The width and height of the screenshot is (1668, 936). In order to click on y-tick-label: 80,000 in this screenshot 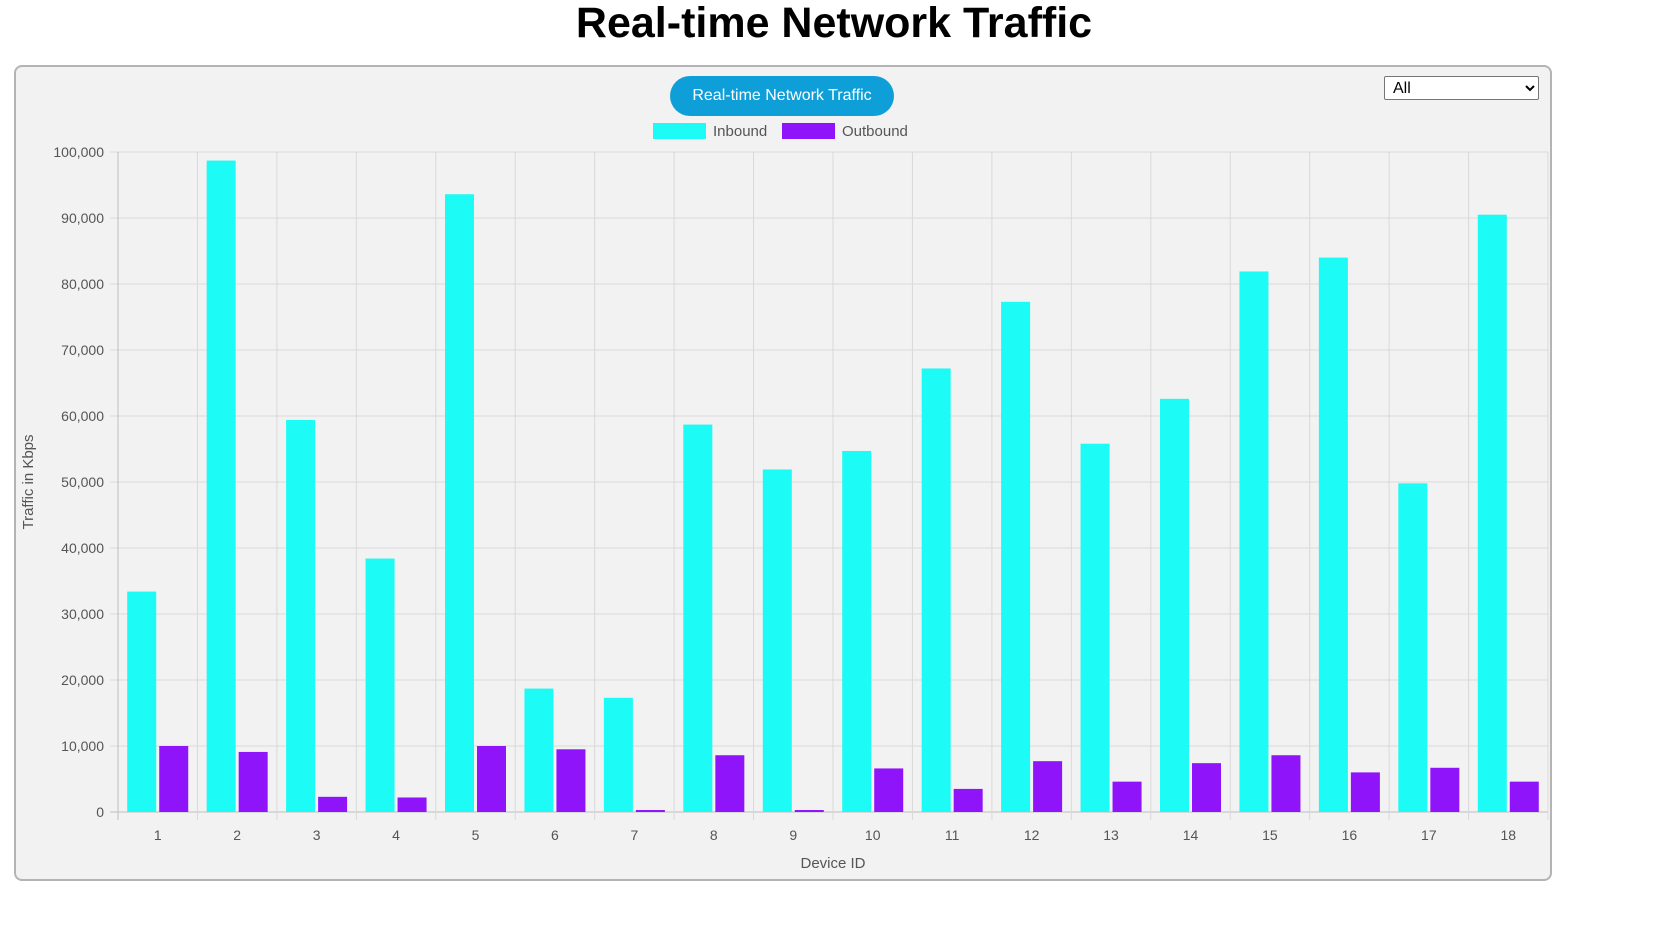, I will do `click(82, 284)`.